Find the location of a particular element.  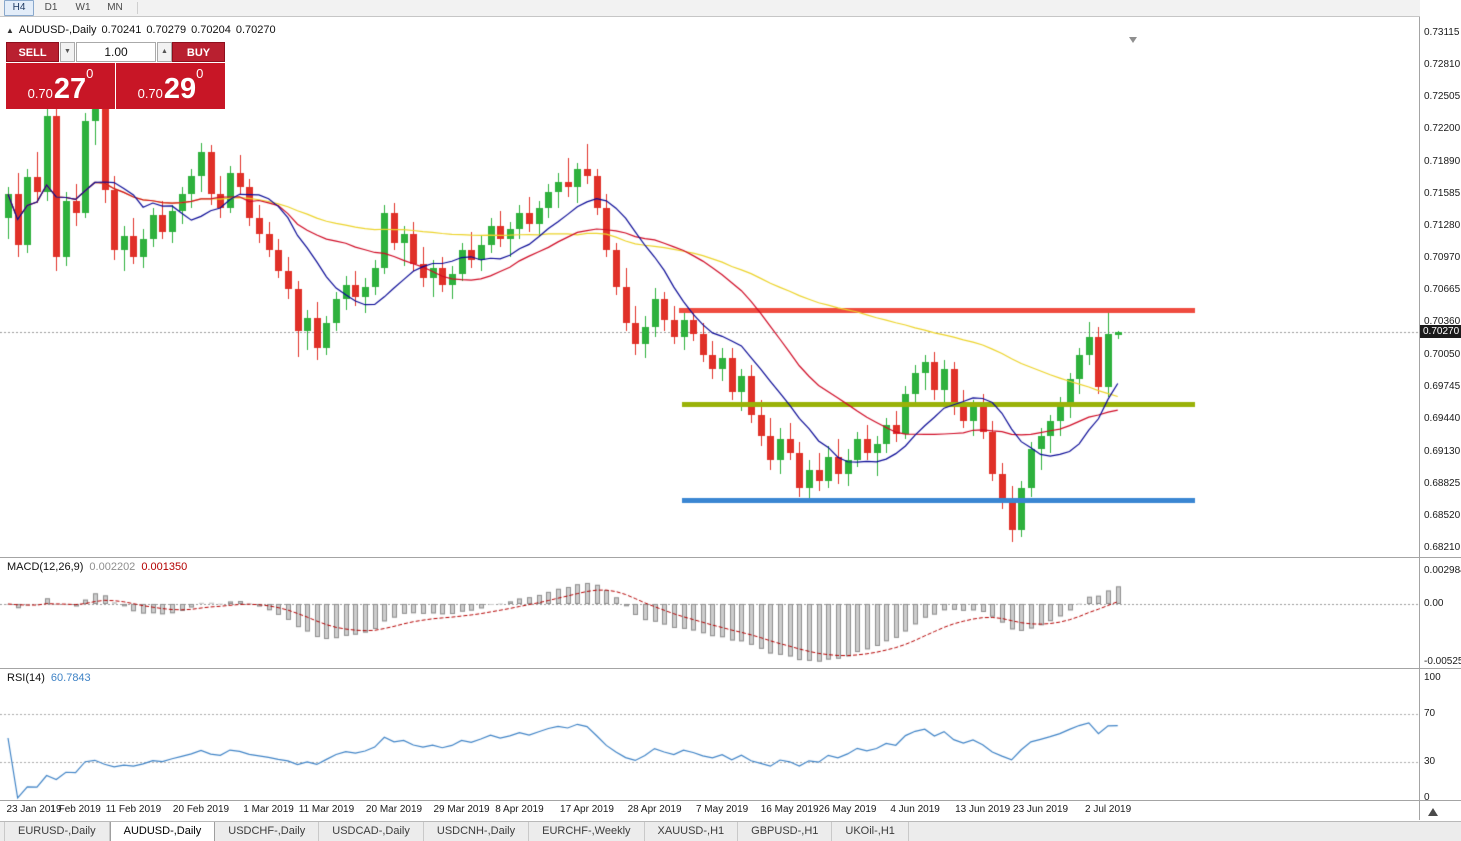

price-axis-label: 0.70360 is located at coordinates (1442, 321).